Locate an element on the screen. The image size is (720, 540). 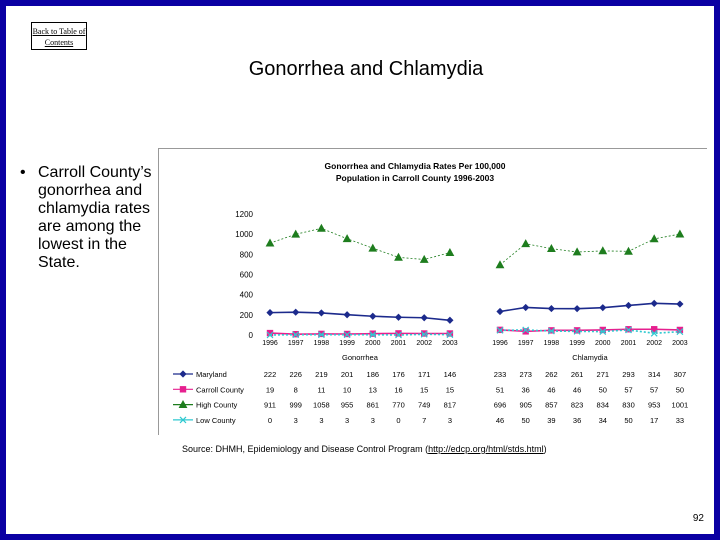
table-value: 911 is located at coordinates (270, 405).